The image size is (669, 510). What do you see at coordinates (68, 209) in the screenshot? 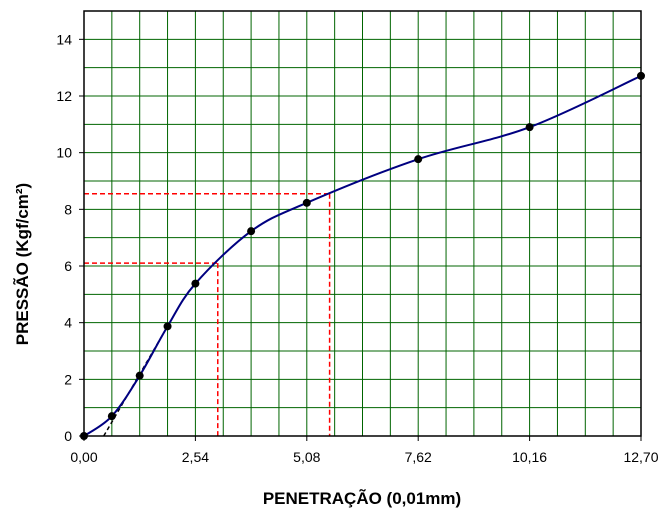
I see `y-tick-label: 8` at bounding box center [68, 209].